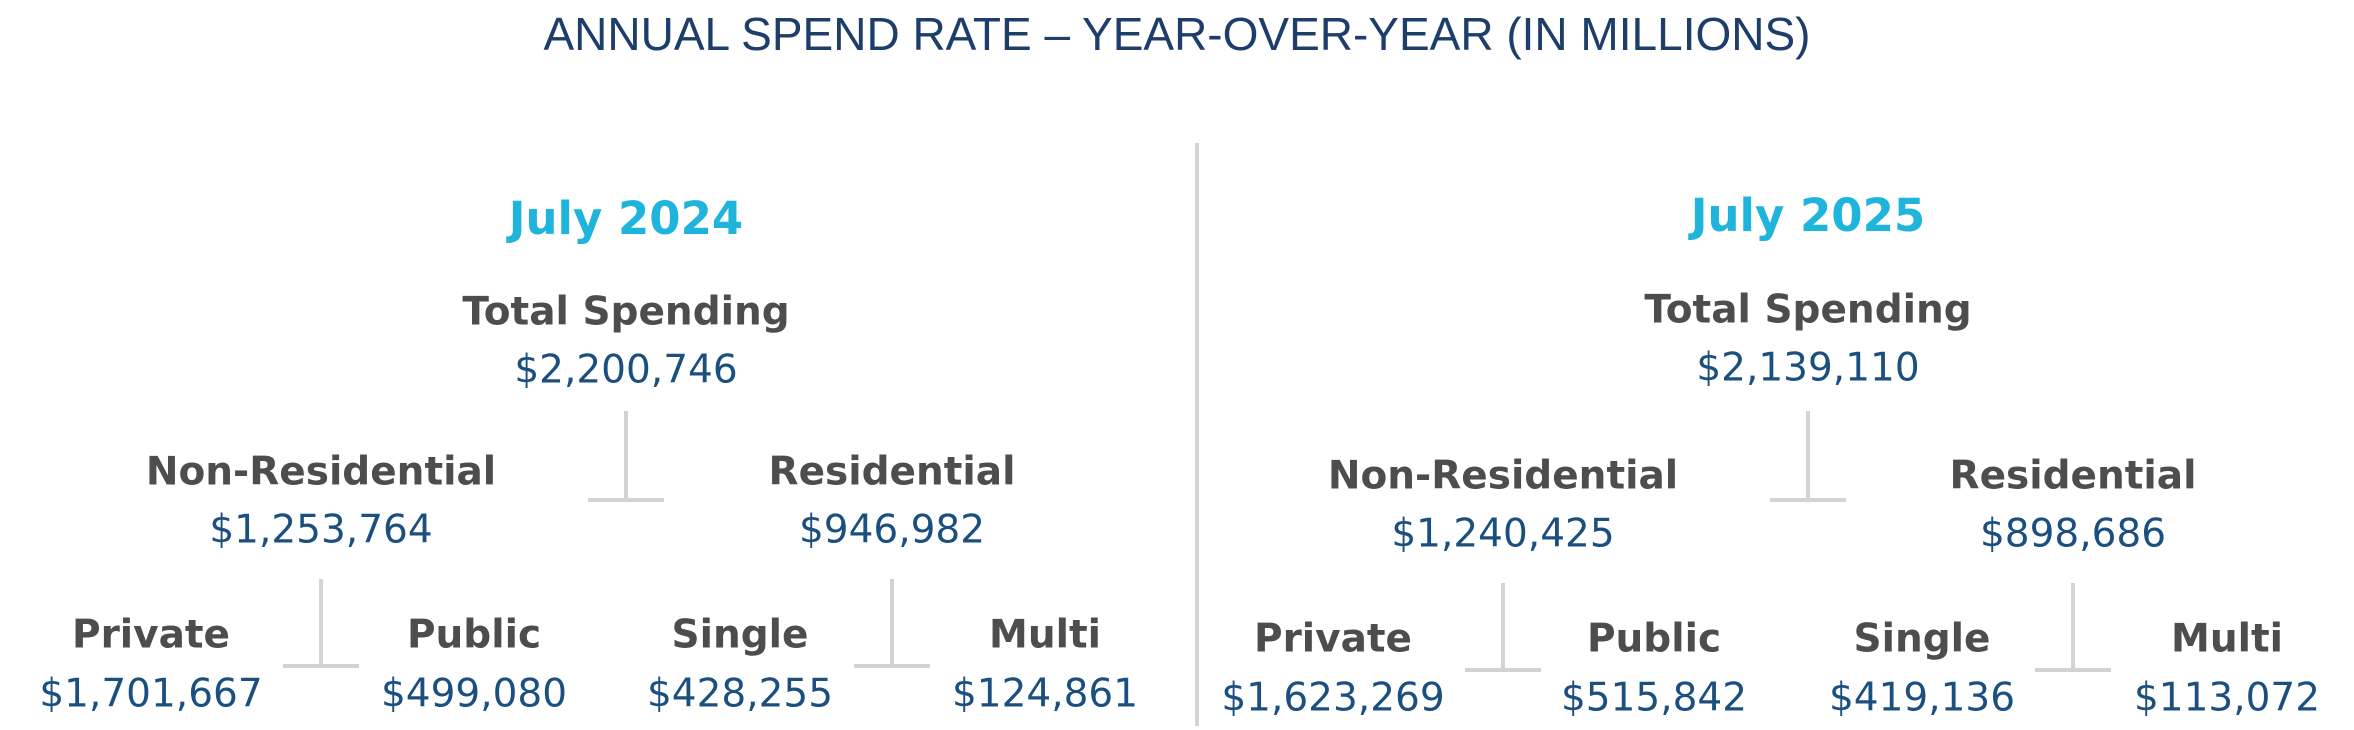  What do you see at coordinates (320, 530) in the screenshot?
I see `group-value: $1,253,764` at bounding box center [320, 530].